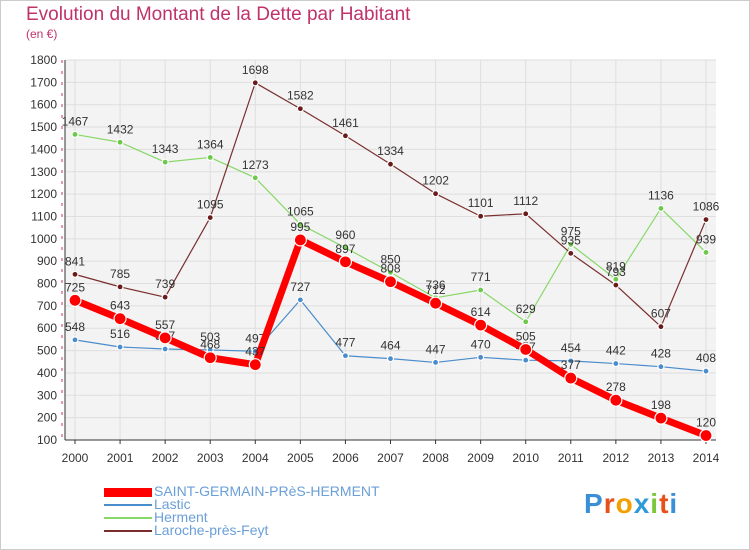  Describe the element at coordinates (481, 344) in the screenshot. I see `data-label: 470` at that location.